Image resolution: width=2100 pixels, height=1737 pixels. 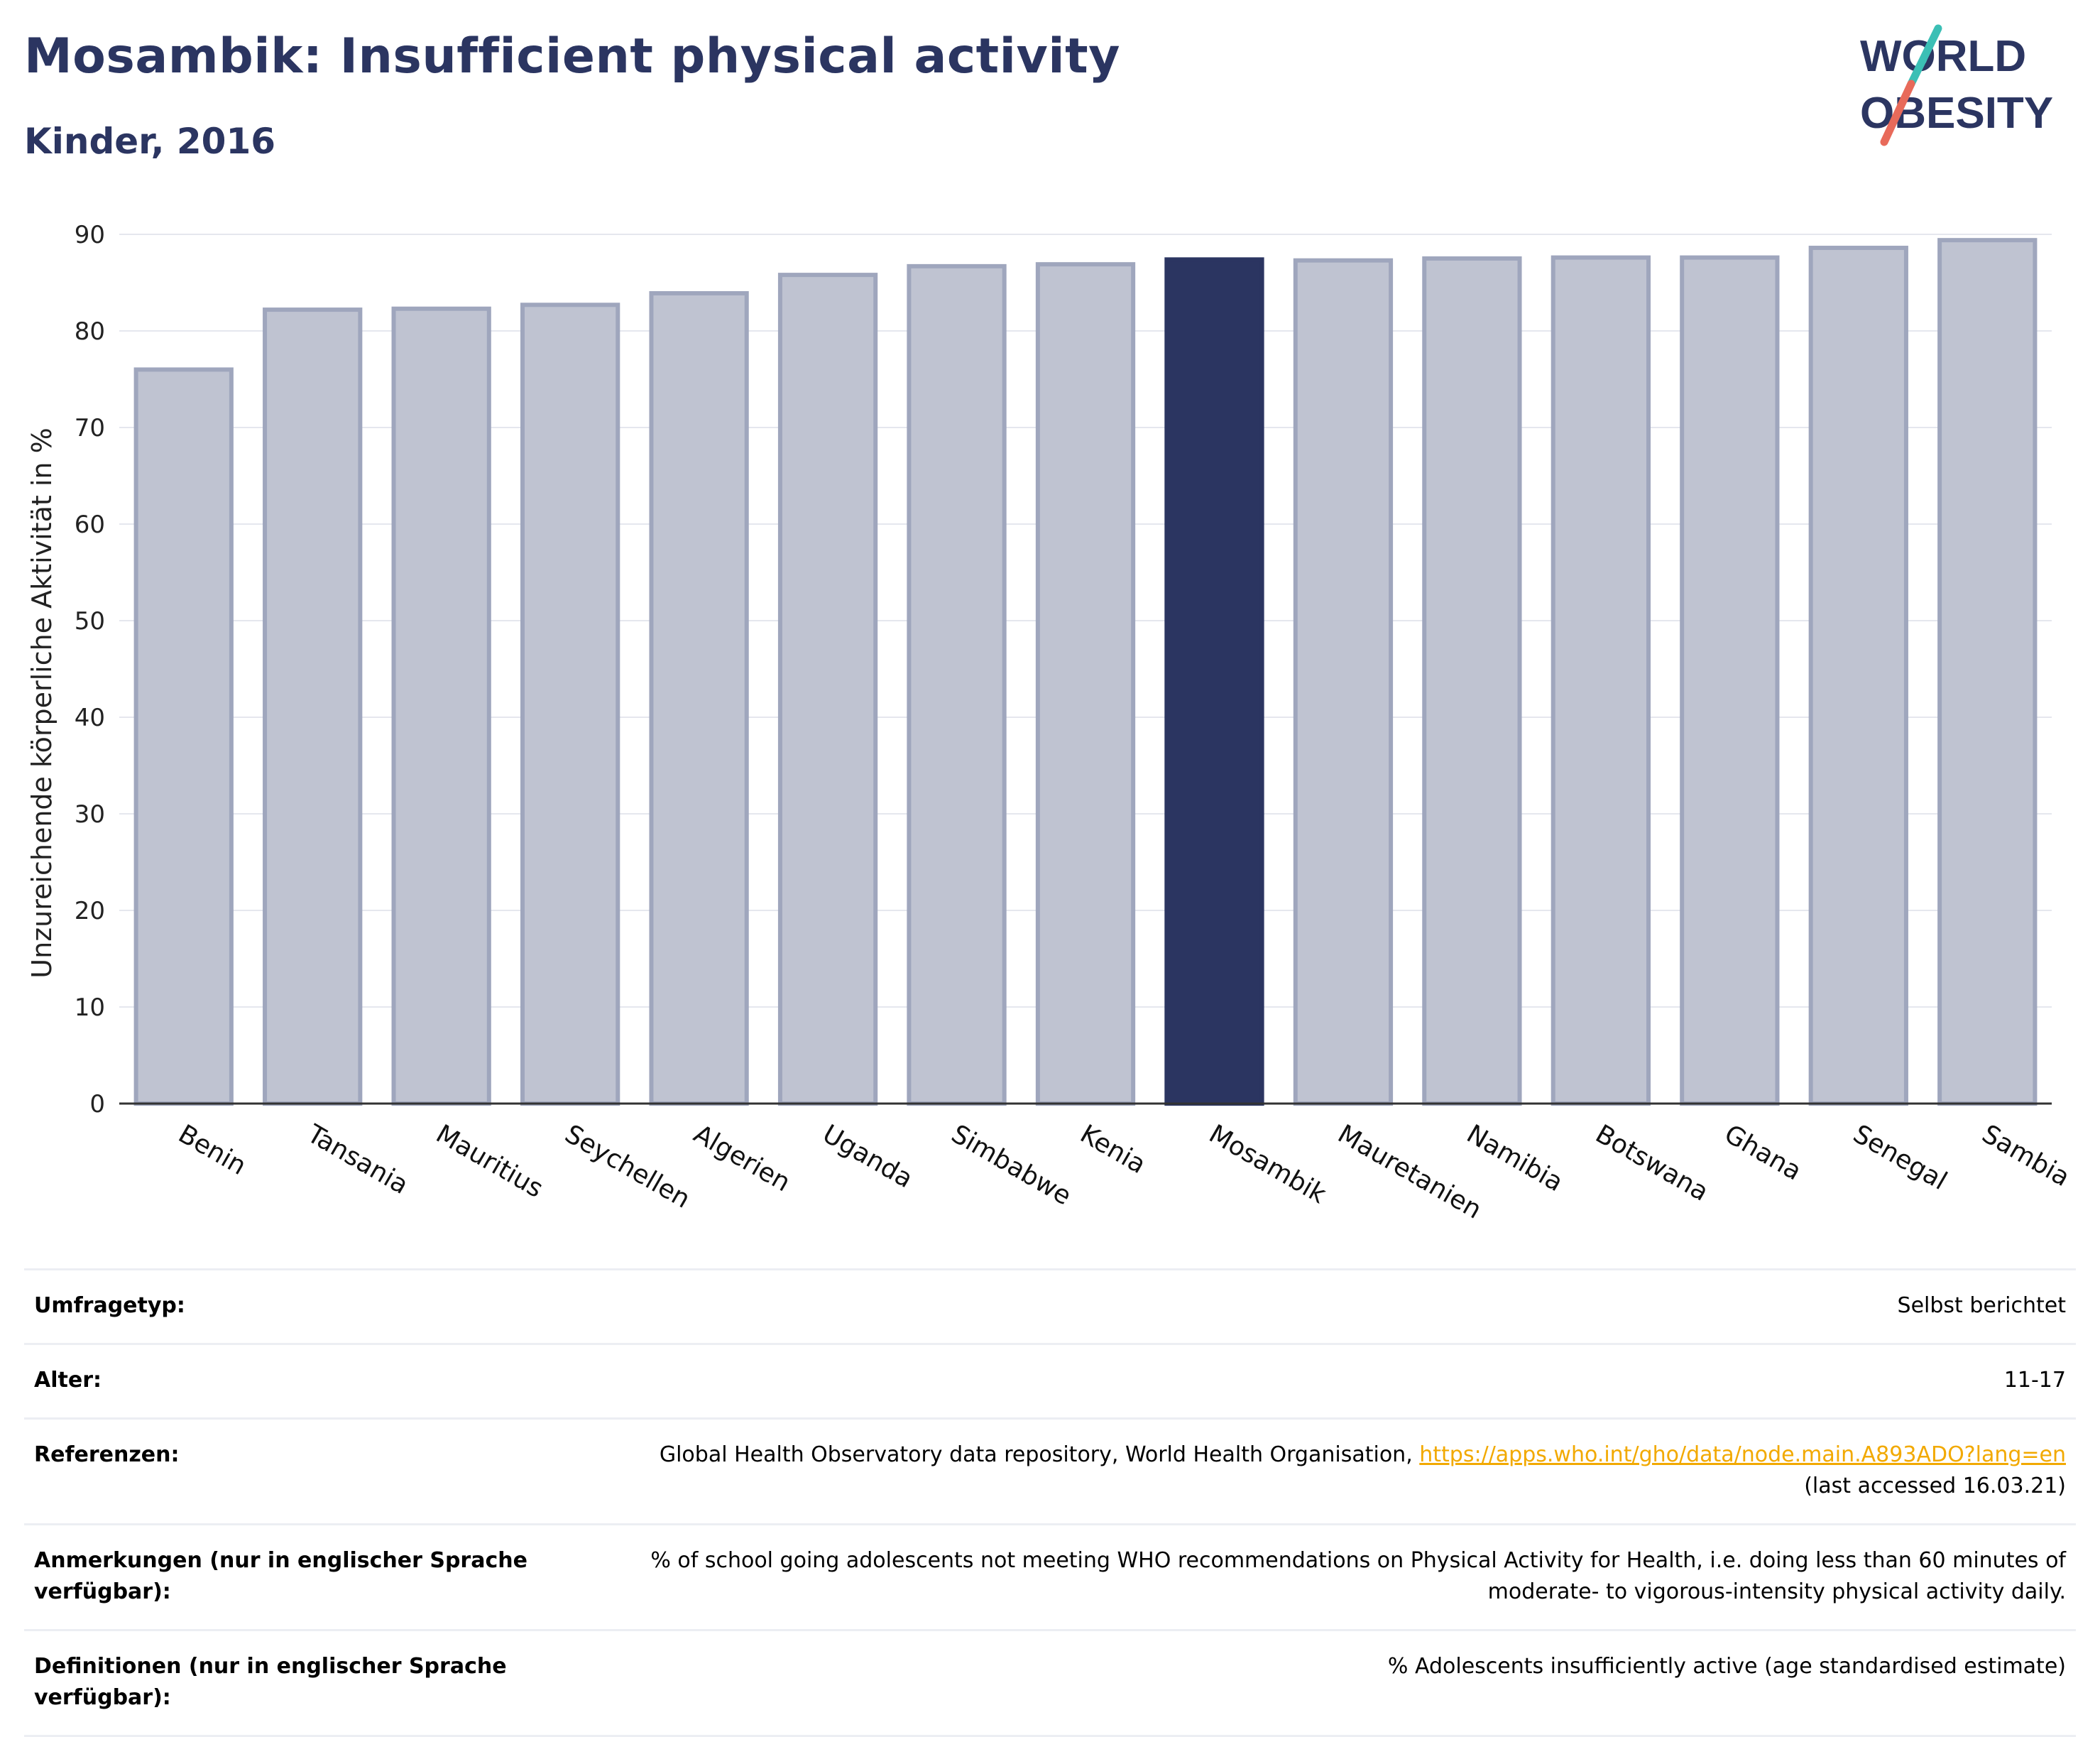 What do you see at coordinates (1981, 1305) in the screenshot?
I see `info-value: Selbst berichtet` at bounding box center [1981, 1305].